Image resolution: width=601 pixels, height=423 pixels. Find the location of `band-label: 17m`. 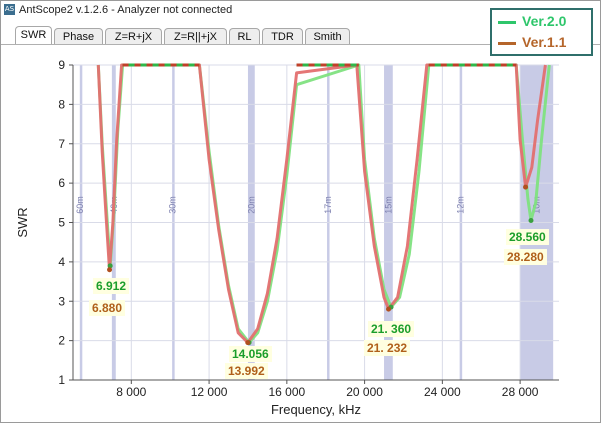

band-label: 17m is located at coordinates (328, 205).